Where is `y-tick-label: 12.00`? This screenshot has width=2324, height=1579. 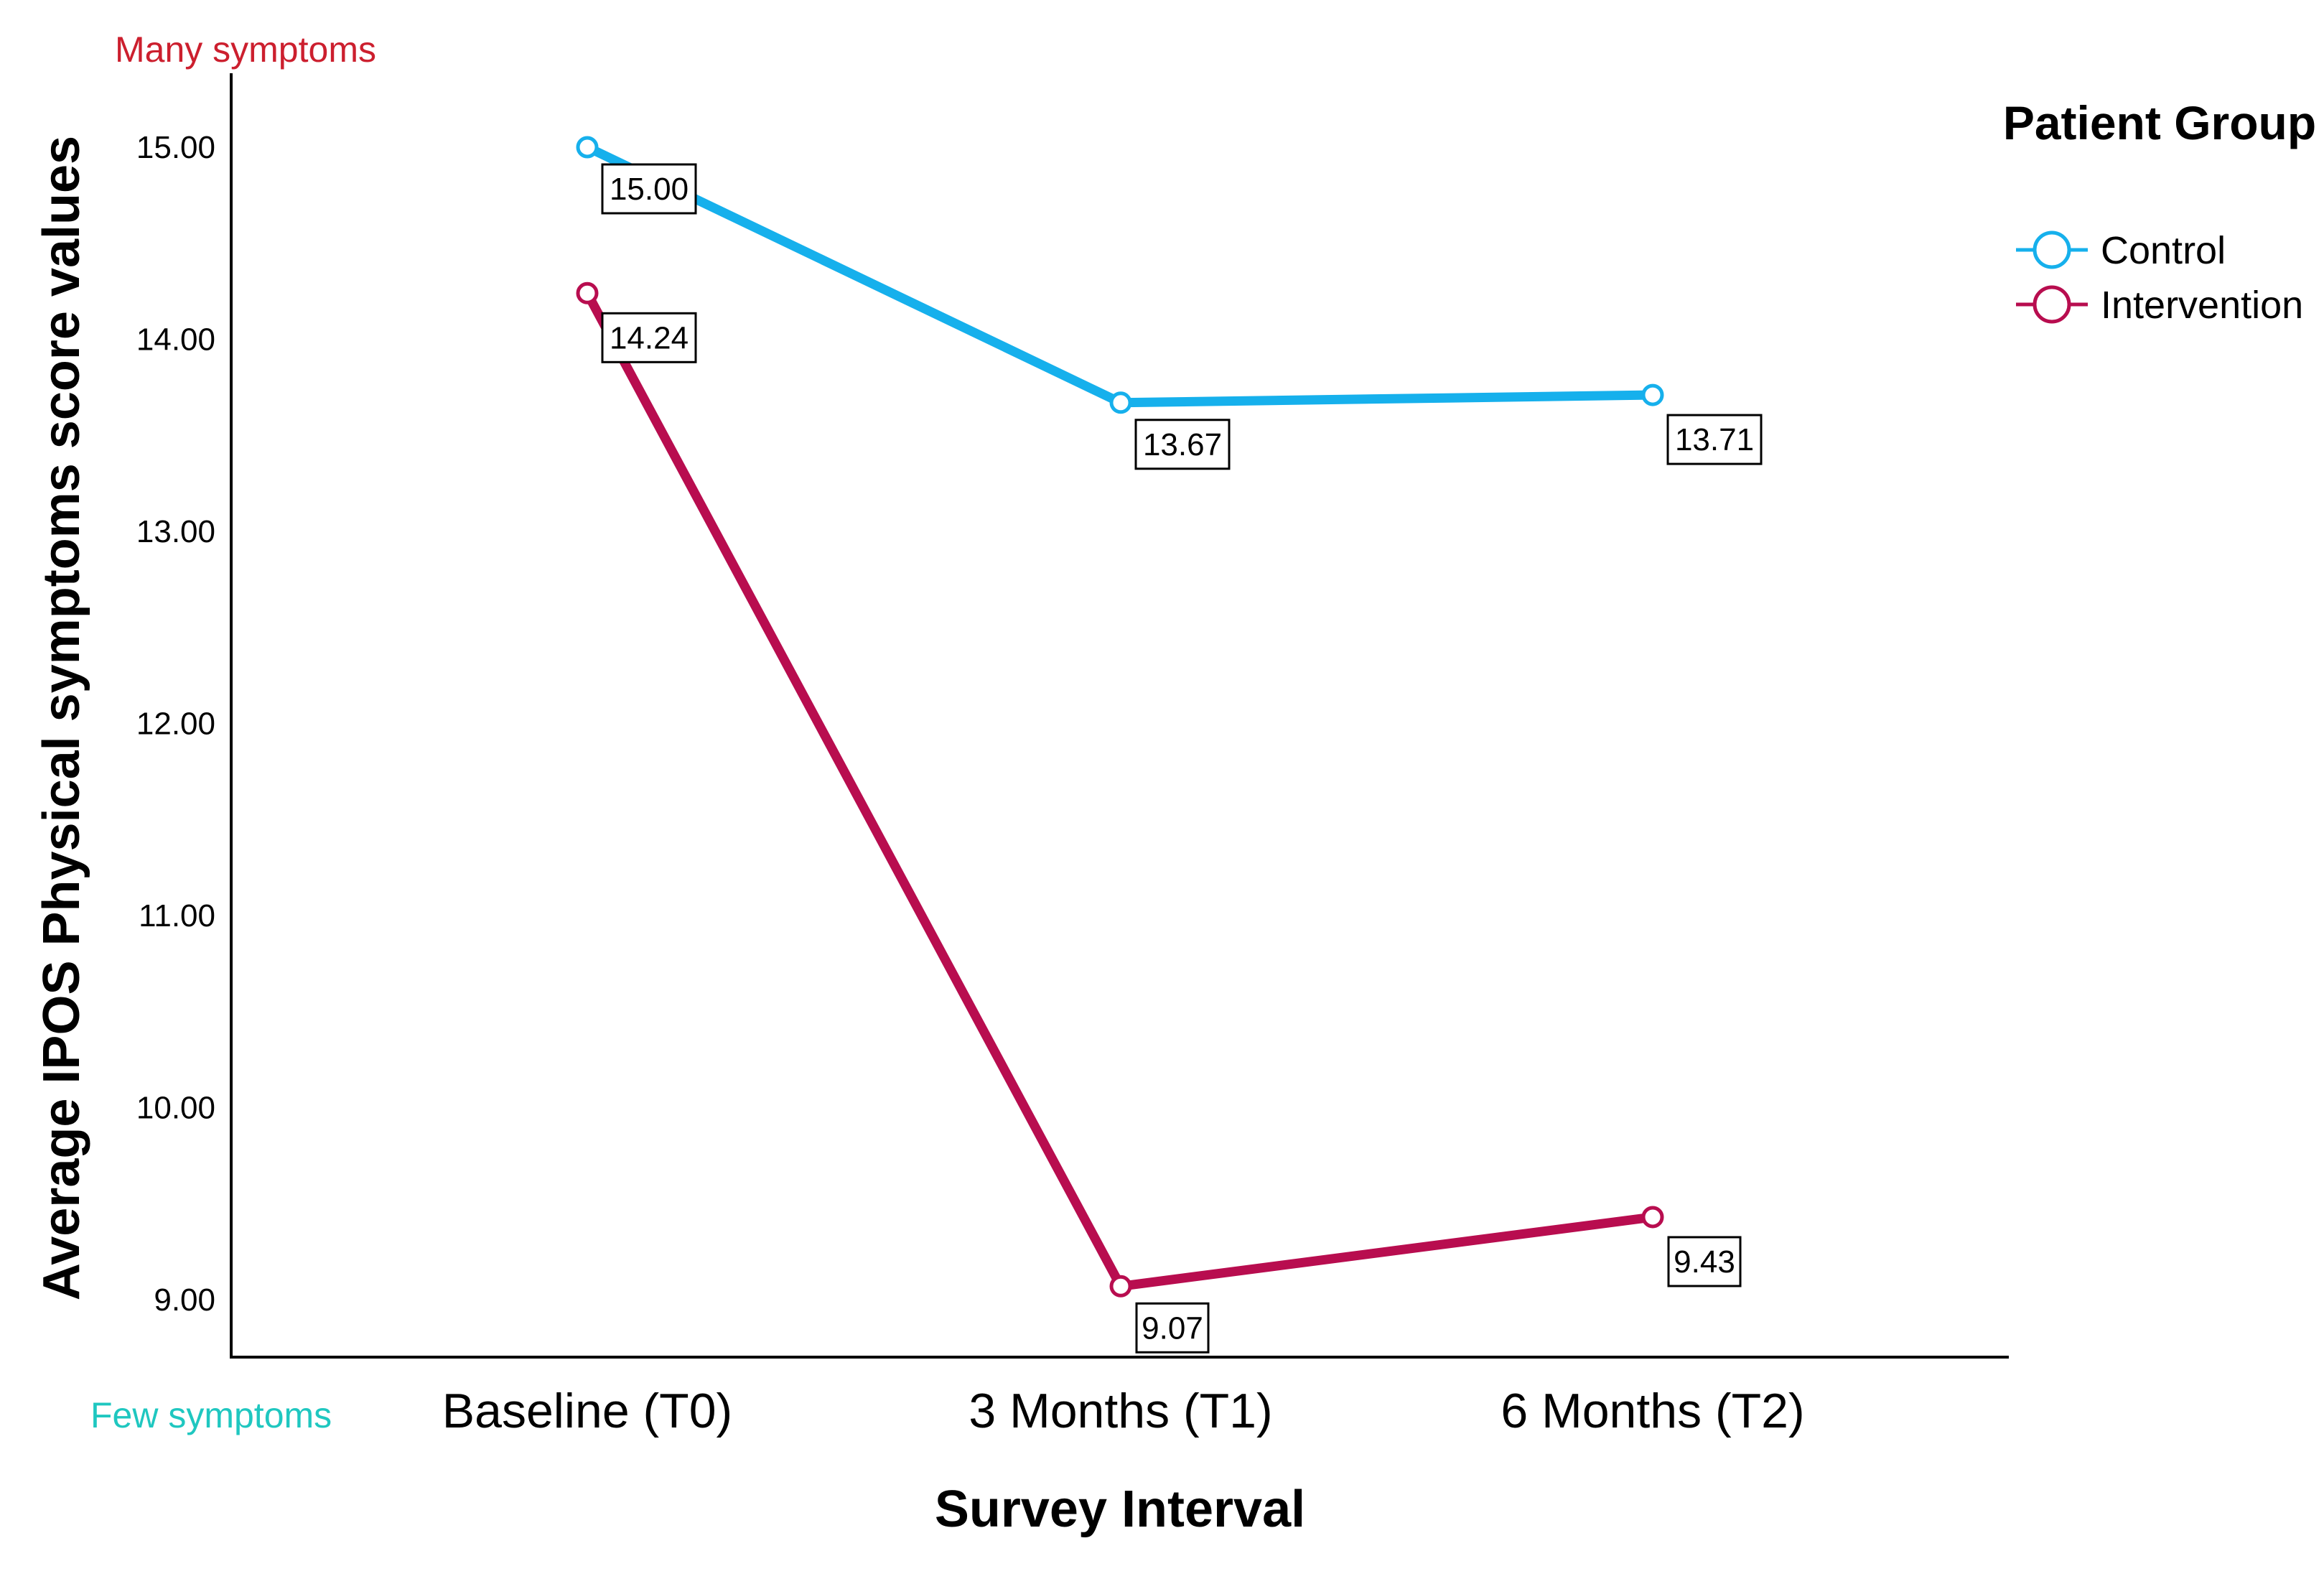
y-tick-label: 12.00 is located at coordinates (175, 724).